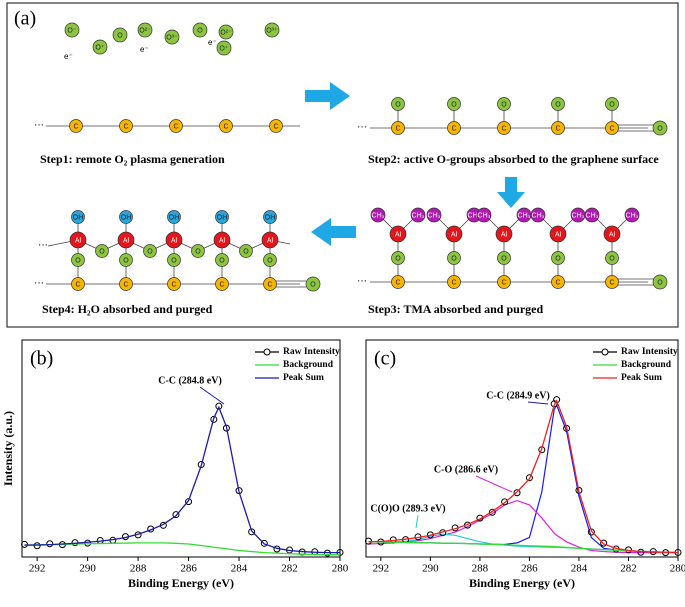  What do you see at coordinates (466, 469) in the screenshot?
I see `annotation: C-O (286.6 eV)` at bounding box center [466, 469].